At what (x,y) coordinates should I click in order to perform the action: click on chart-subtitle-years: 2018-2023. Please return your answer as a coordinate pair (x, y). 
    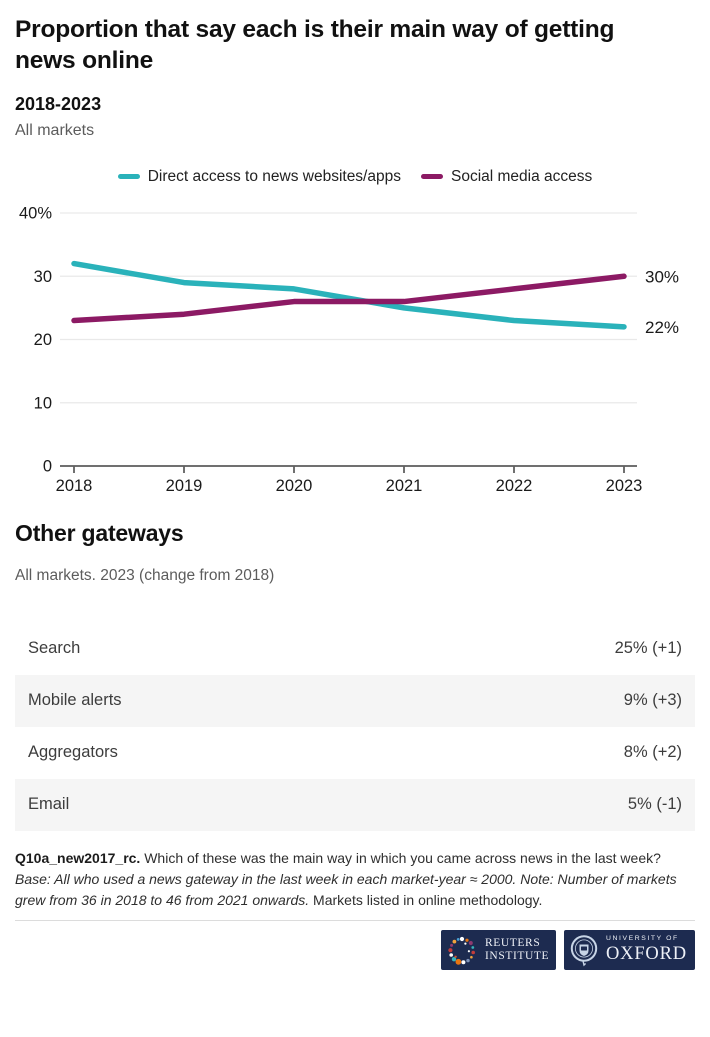
    Looking at the image, I should click on (58, 103).